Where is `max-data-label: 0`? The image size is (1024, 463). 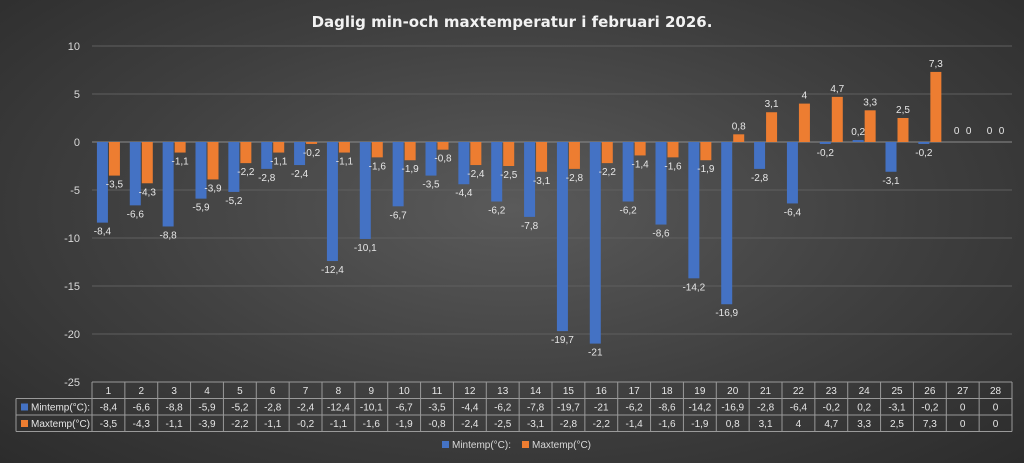
max-data-label: 0 is located at coordinates (1002, 131).